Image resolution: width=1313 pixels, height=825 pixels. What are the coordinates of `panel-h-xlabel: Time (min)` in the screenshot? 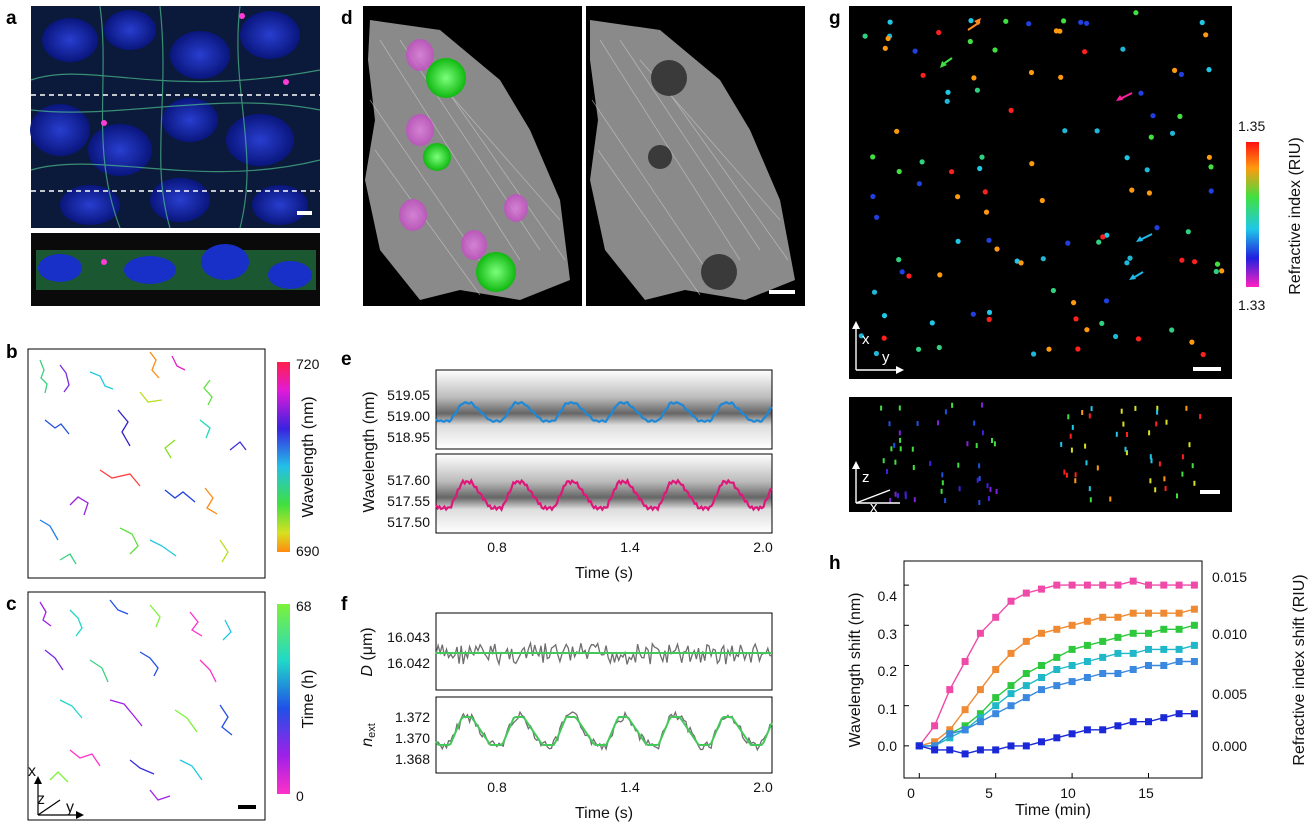 It's located at (1053, 810).